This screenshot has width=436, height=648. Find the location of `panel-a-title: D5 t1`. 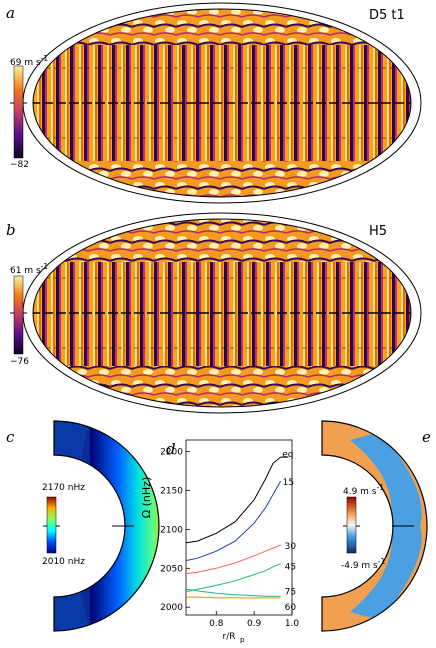

panel-a-title: D5 t1 is located at coordinates (387, 15).